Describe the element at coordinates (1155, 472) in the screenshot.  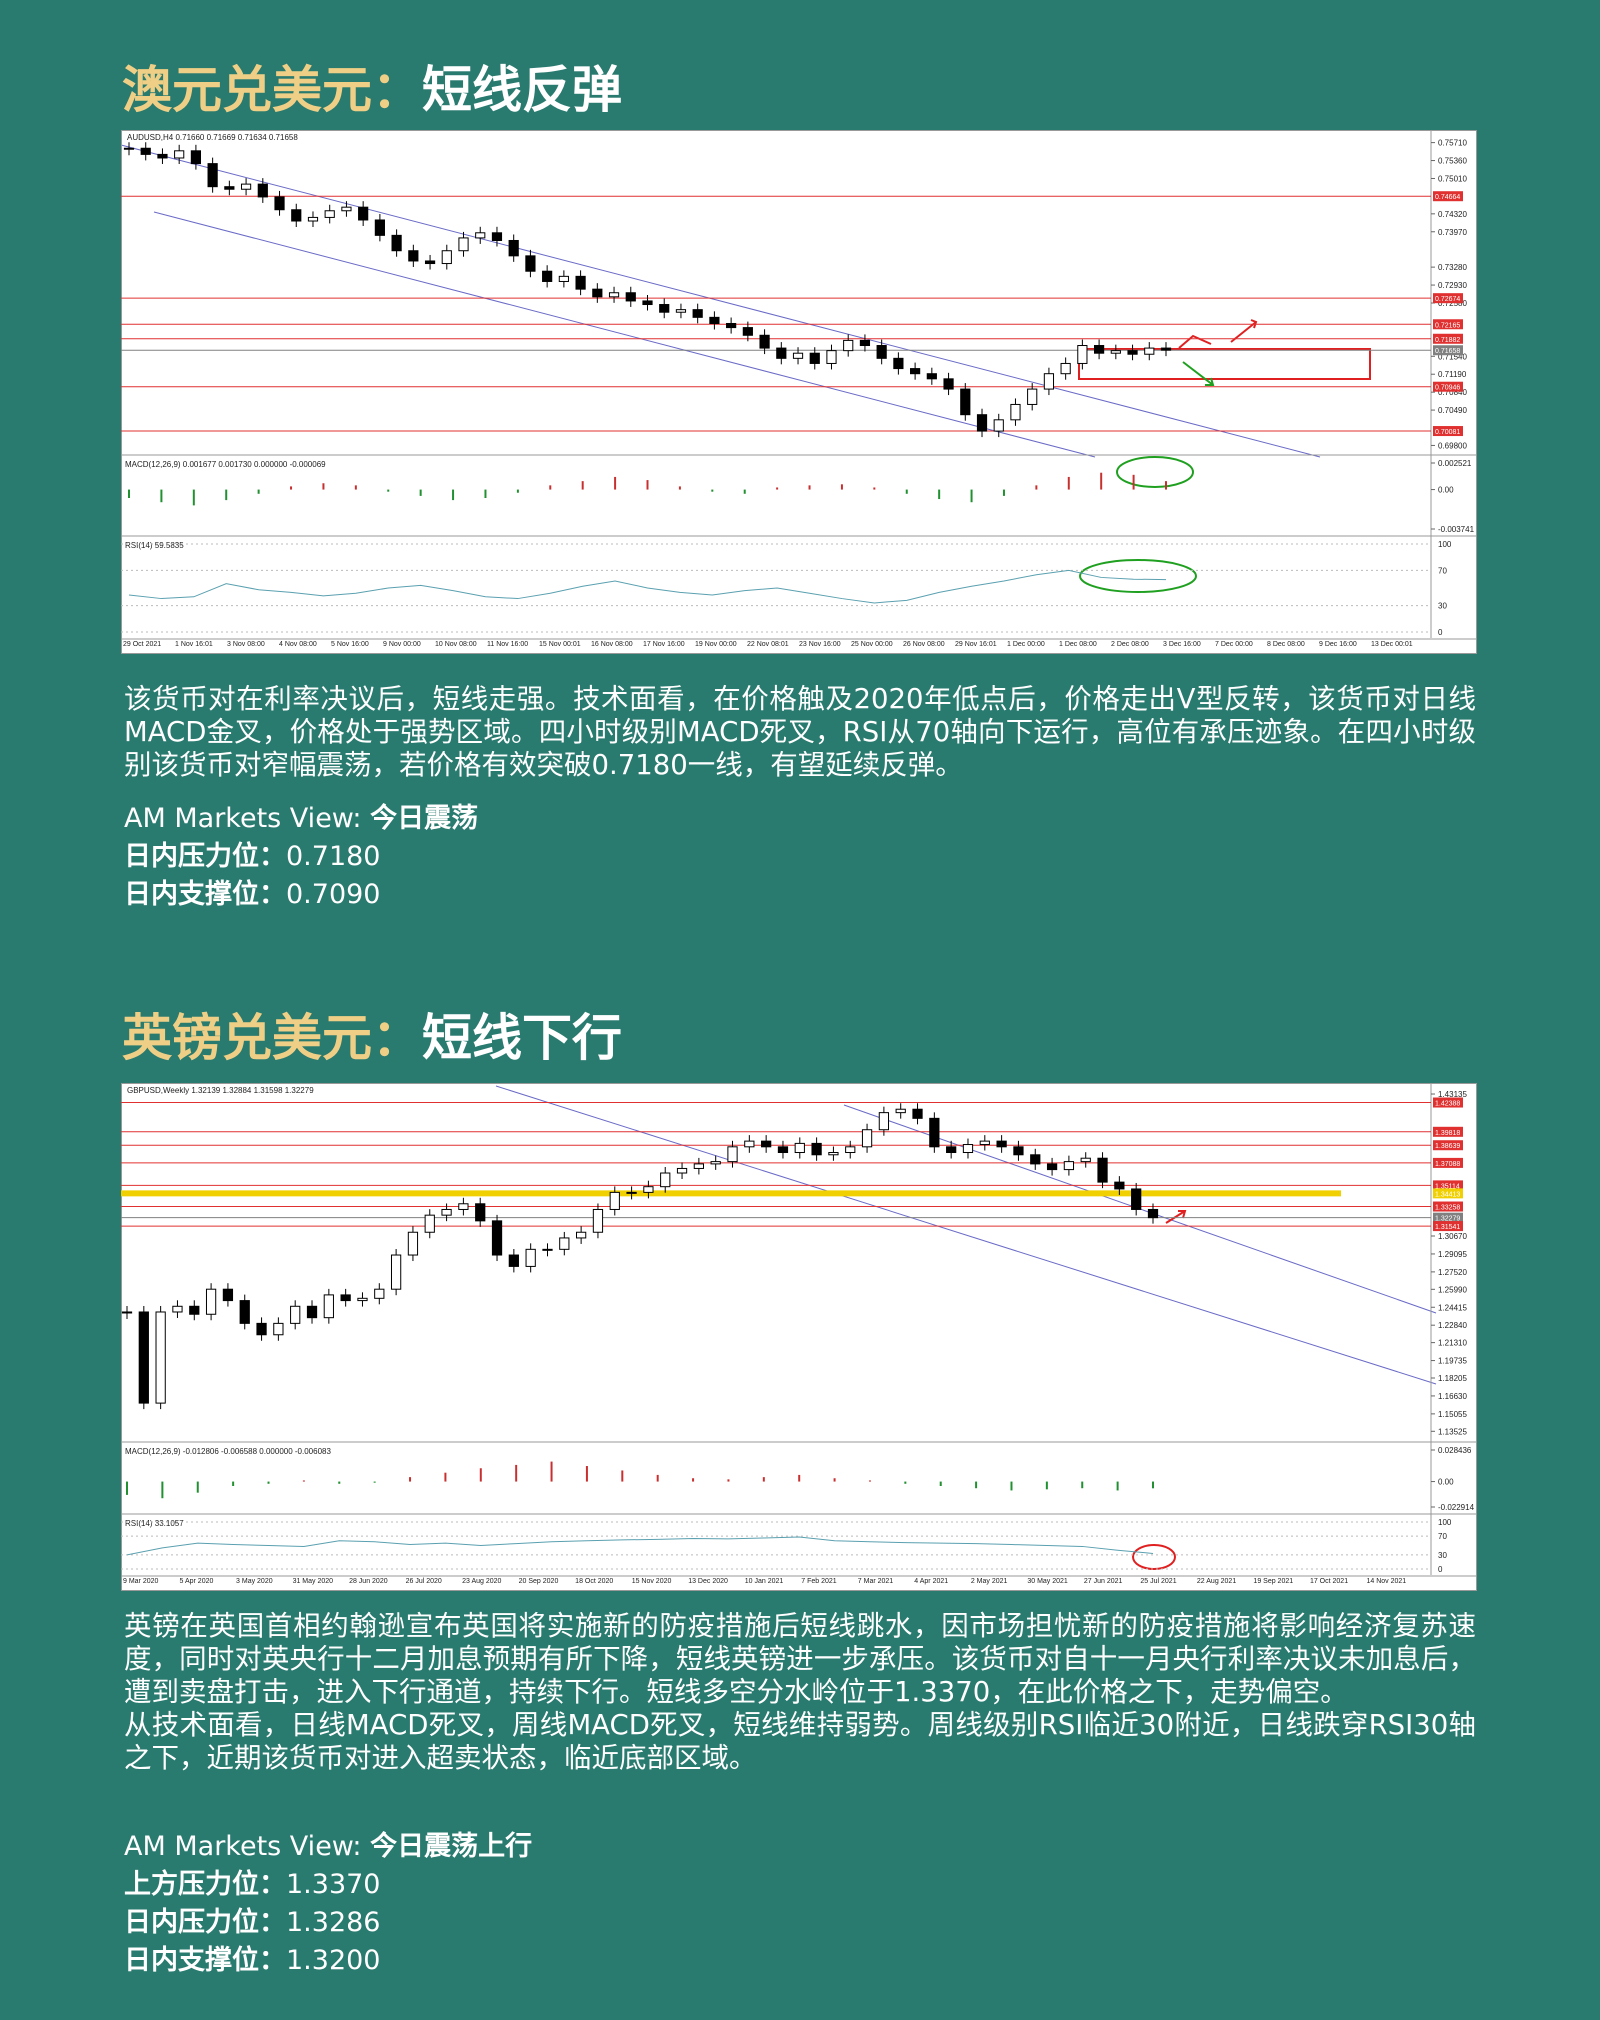
I see `macd-circle` at that location.